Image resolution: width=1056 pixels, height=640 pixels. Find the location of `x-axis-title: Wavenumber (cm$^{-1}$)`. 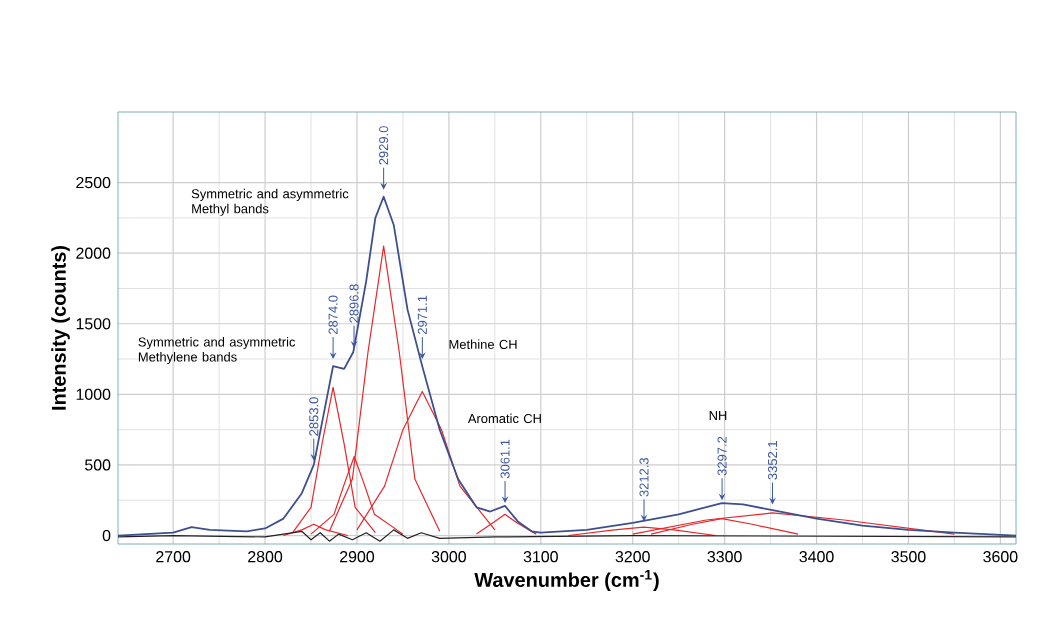

x-axis-title: Wavenumber (cm$^{-1}$) is located at coordinates (566, 580).